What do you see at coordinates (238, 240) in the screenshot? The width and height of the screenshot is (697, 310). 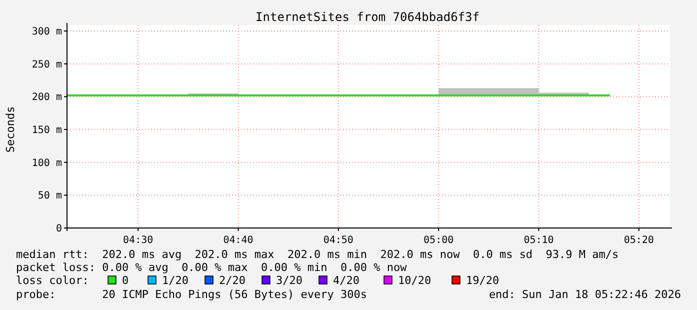 I see `x-tick-label: 04:40` at bounding box center [238, 240].